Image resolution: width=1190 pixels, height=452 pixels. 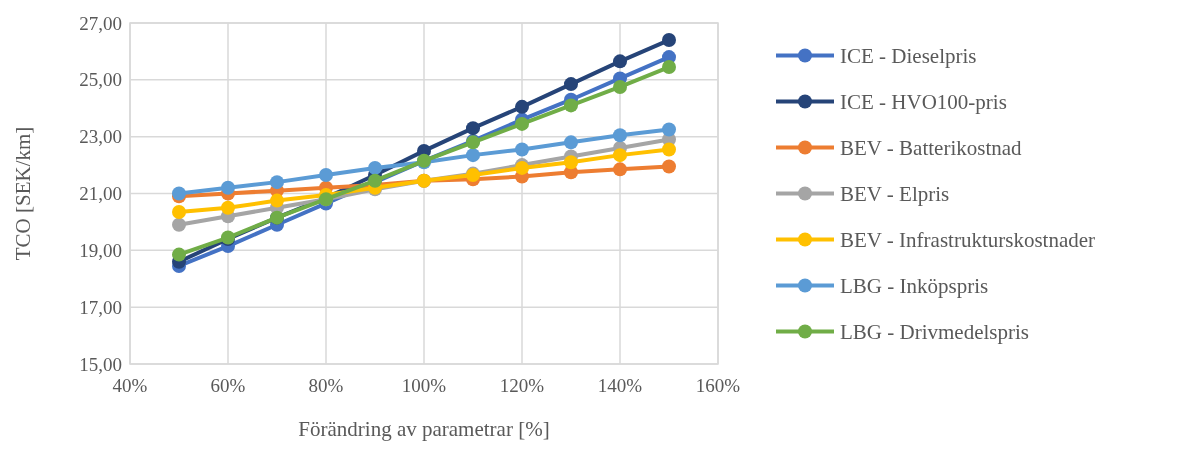 What do you see at coordinates (895, 193) in the screenshot?
I see `legend-label: BEV - Elpris` at bounding box center [895, 193].